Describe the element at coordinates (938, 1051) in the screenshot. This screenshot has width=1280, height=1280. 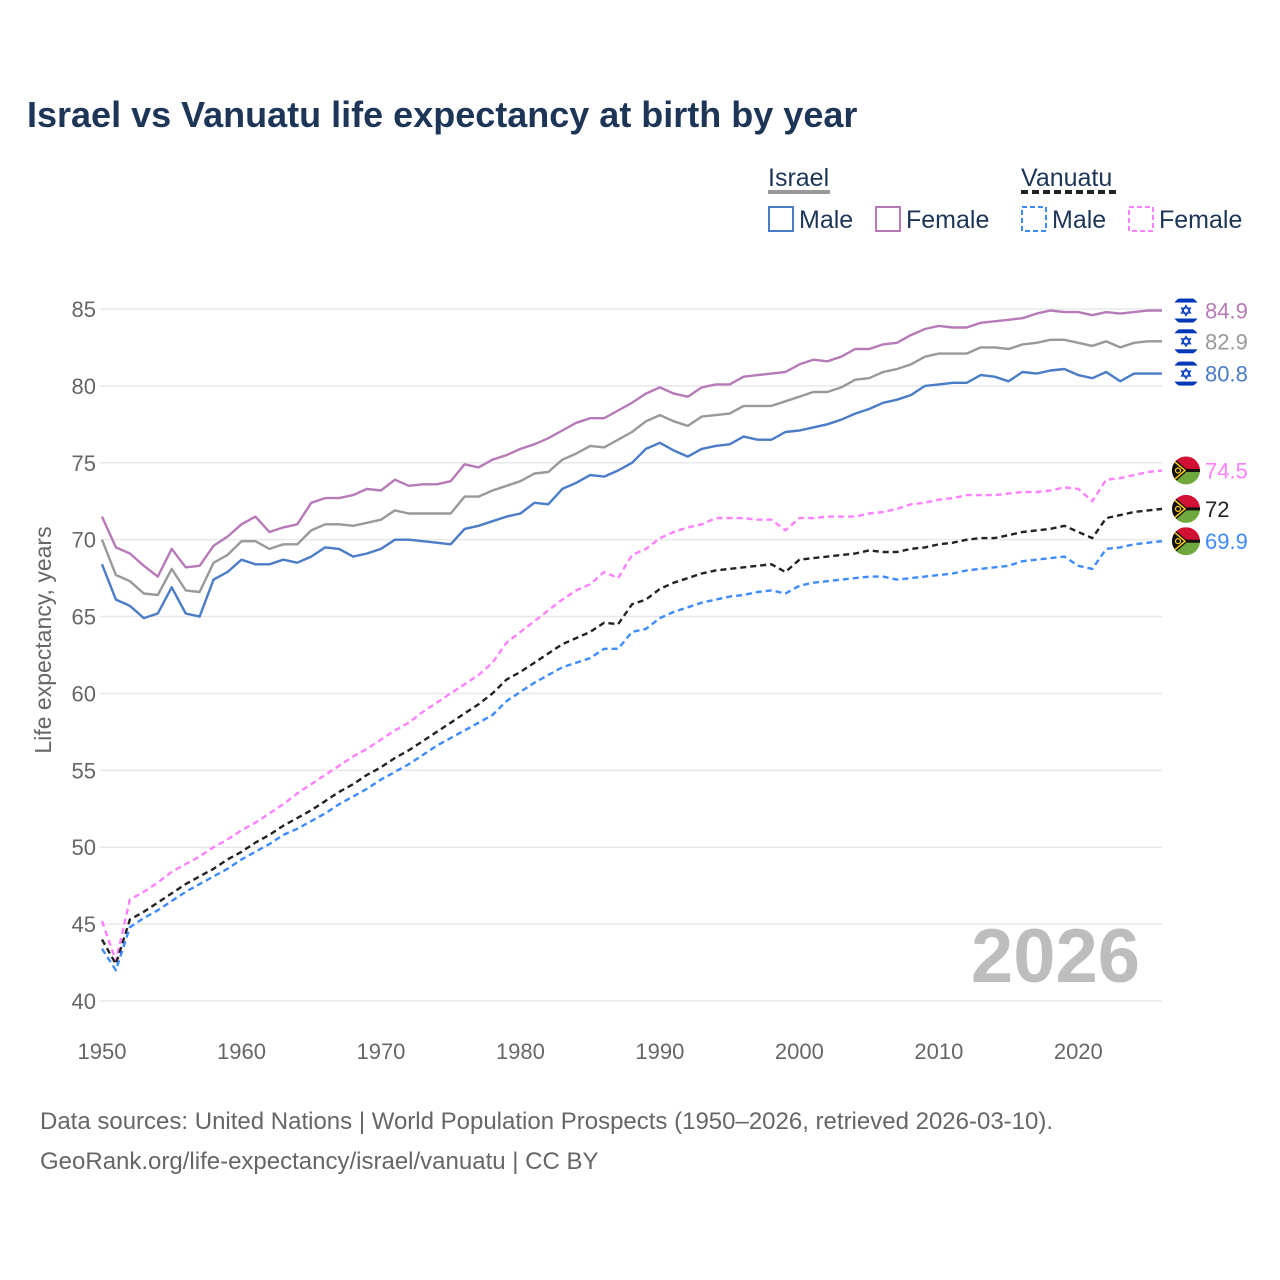
I see `x-tick-label: 2010` at that location.